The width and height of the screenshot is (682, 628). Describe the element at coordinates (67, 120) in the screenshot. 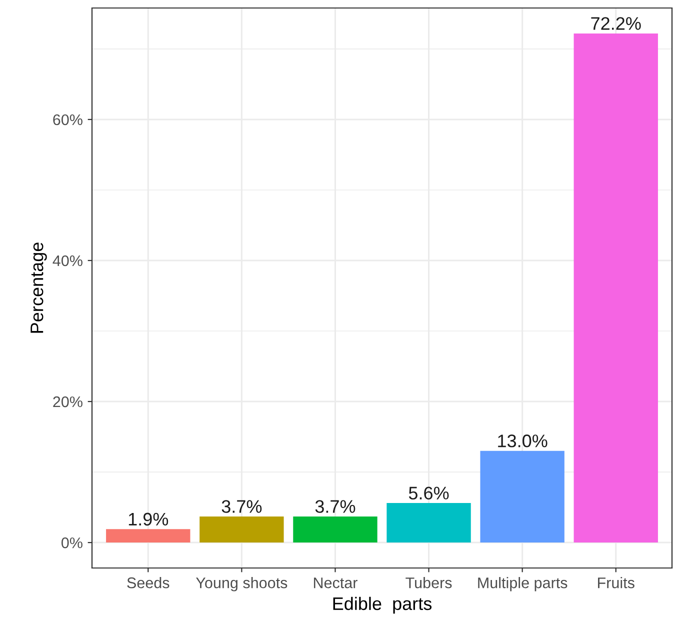

I see `y-tick-label: 60%` at that location.